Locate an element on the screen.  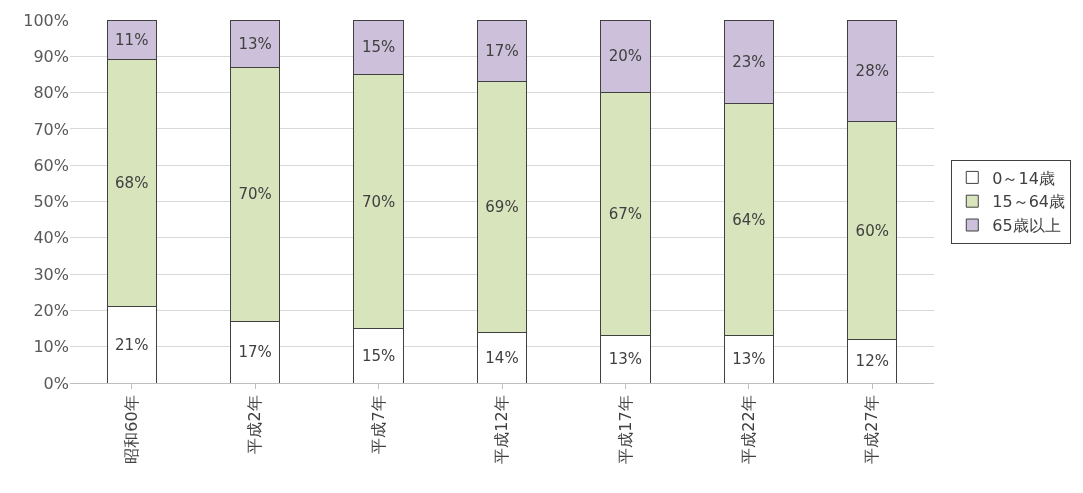
y-tick-label: 80% is located at coordinates (51, 93).